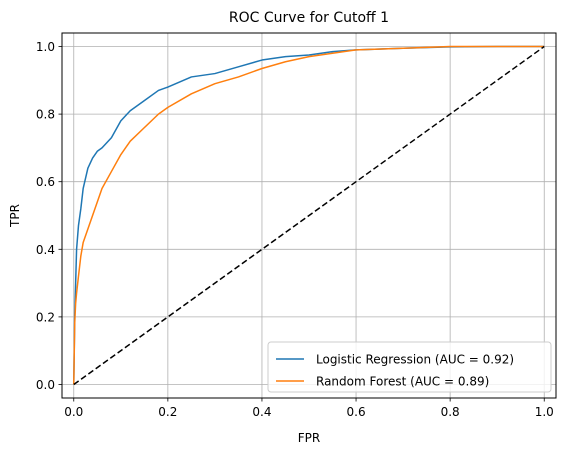 Image resolution: width=567 pixels, height=455 pixels. I want to click on legend-label-random-forest: Random Forest (AUC = 0.89), so click(402, 382).